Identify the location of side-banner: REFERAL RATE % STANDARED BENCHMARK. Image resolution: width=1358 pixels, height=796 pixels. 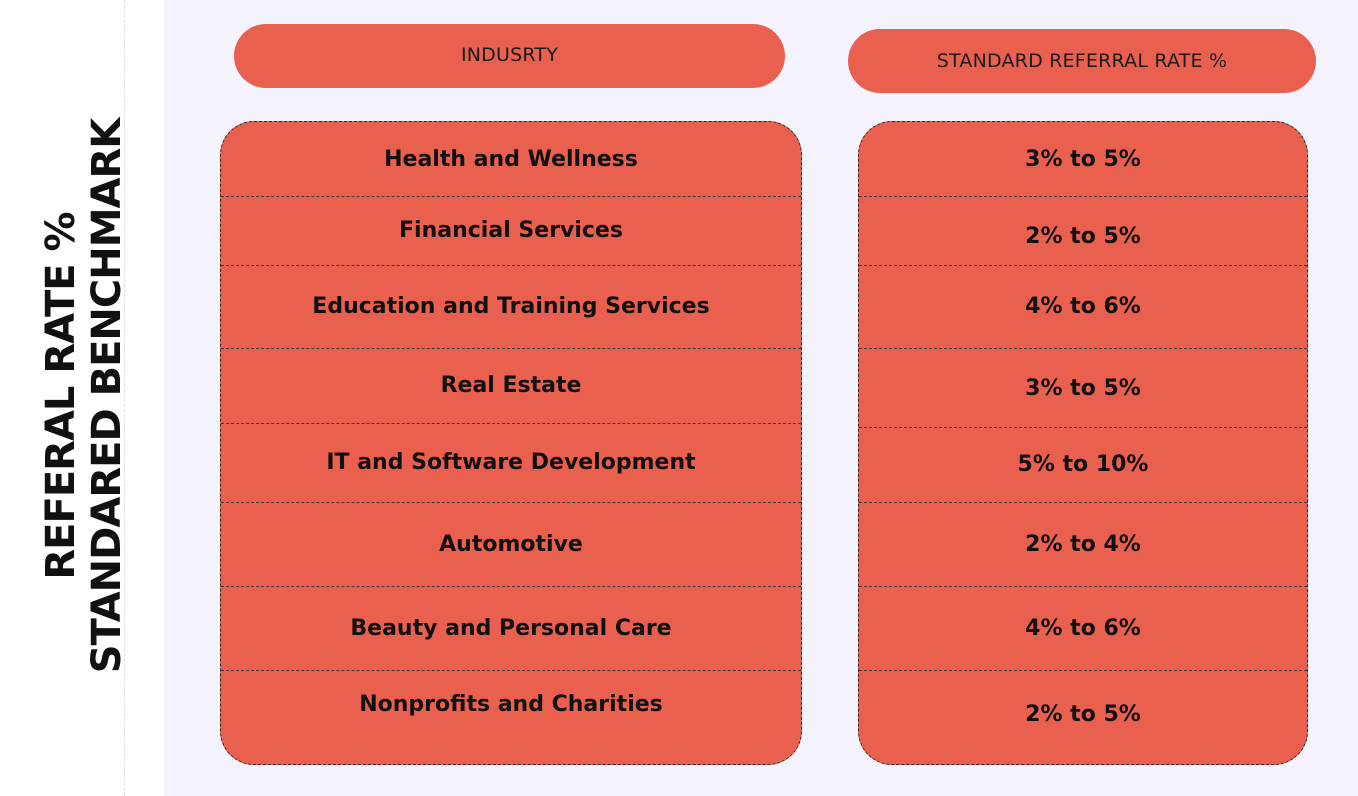
(82, 398).